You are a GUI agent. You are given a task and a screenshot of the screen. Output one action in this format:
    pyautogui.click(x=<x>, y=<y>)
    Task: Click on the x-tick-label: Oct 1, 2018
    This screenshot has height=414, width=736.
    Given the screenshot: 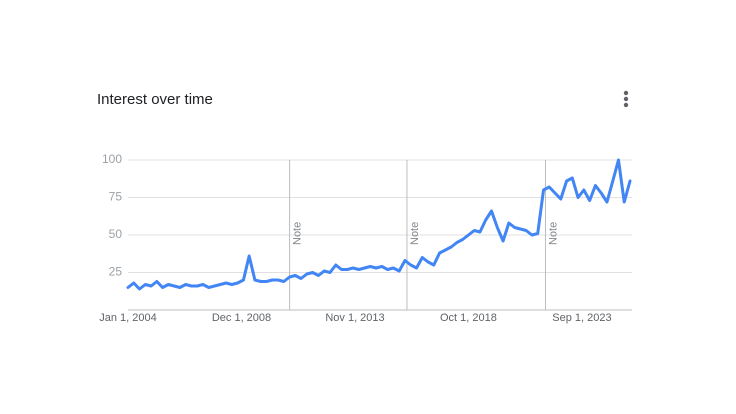 What is the action you would take?
    pyautogui.click(x=468, y=318)
    